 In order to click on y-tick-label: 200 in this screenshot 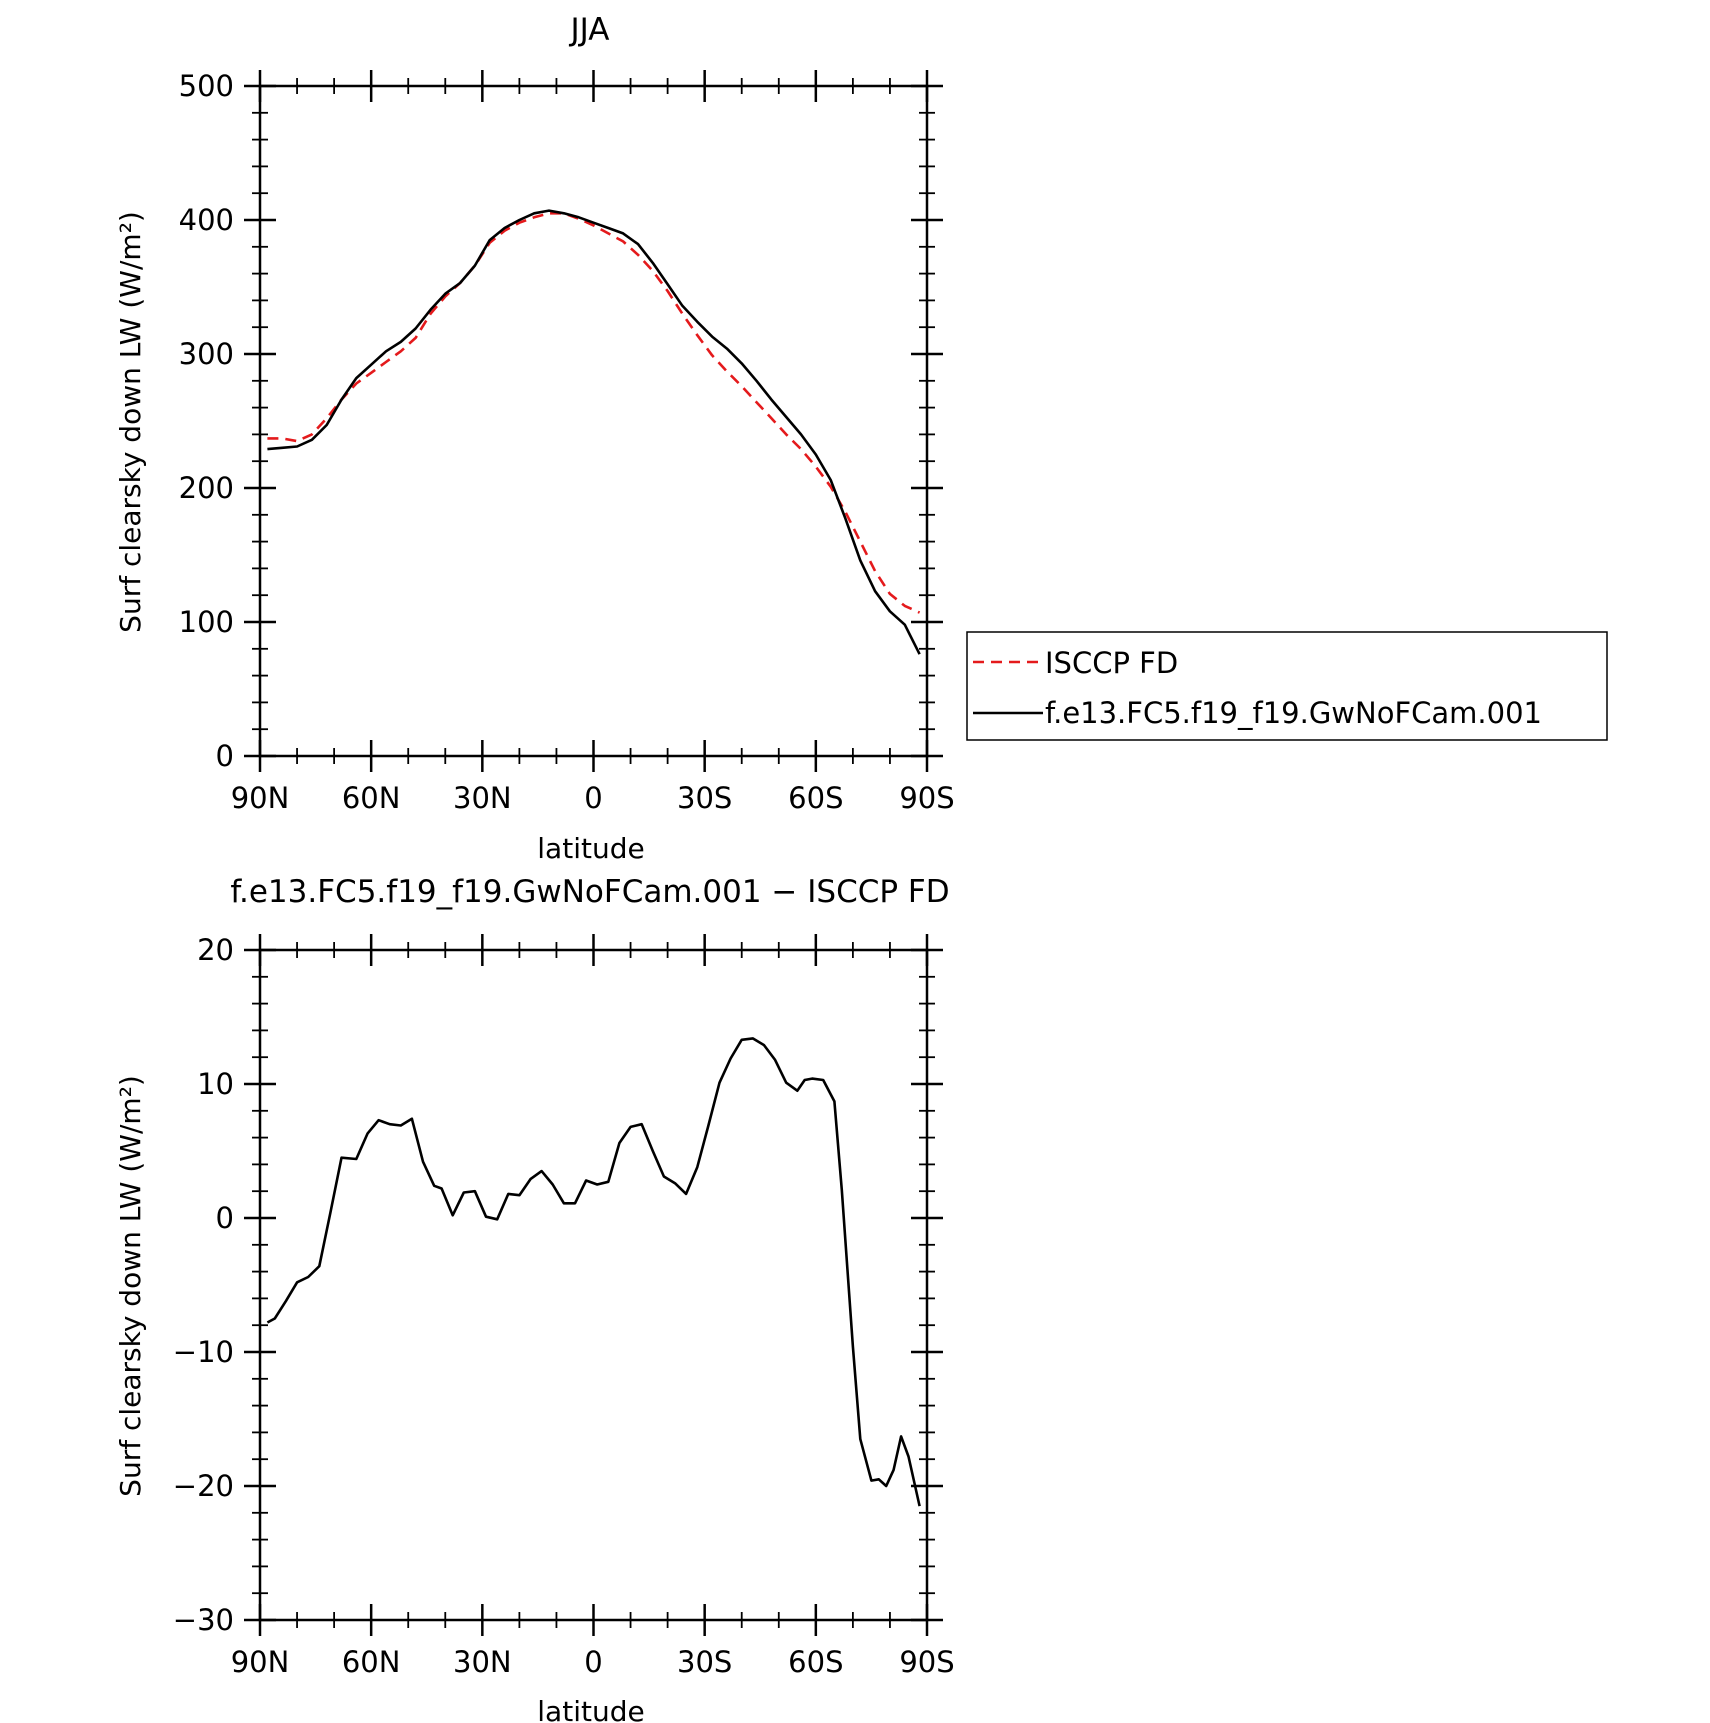, I will do `click(206, 488)`.